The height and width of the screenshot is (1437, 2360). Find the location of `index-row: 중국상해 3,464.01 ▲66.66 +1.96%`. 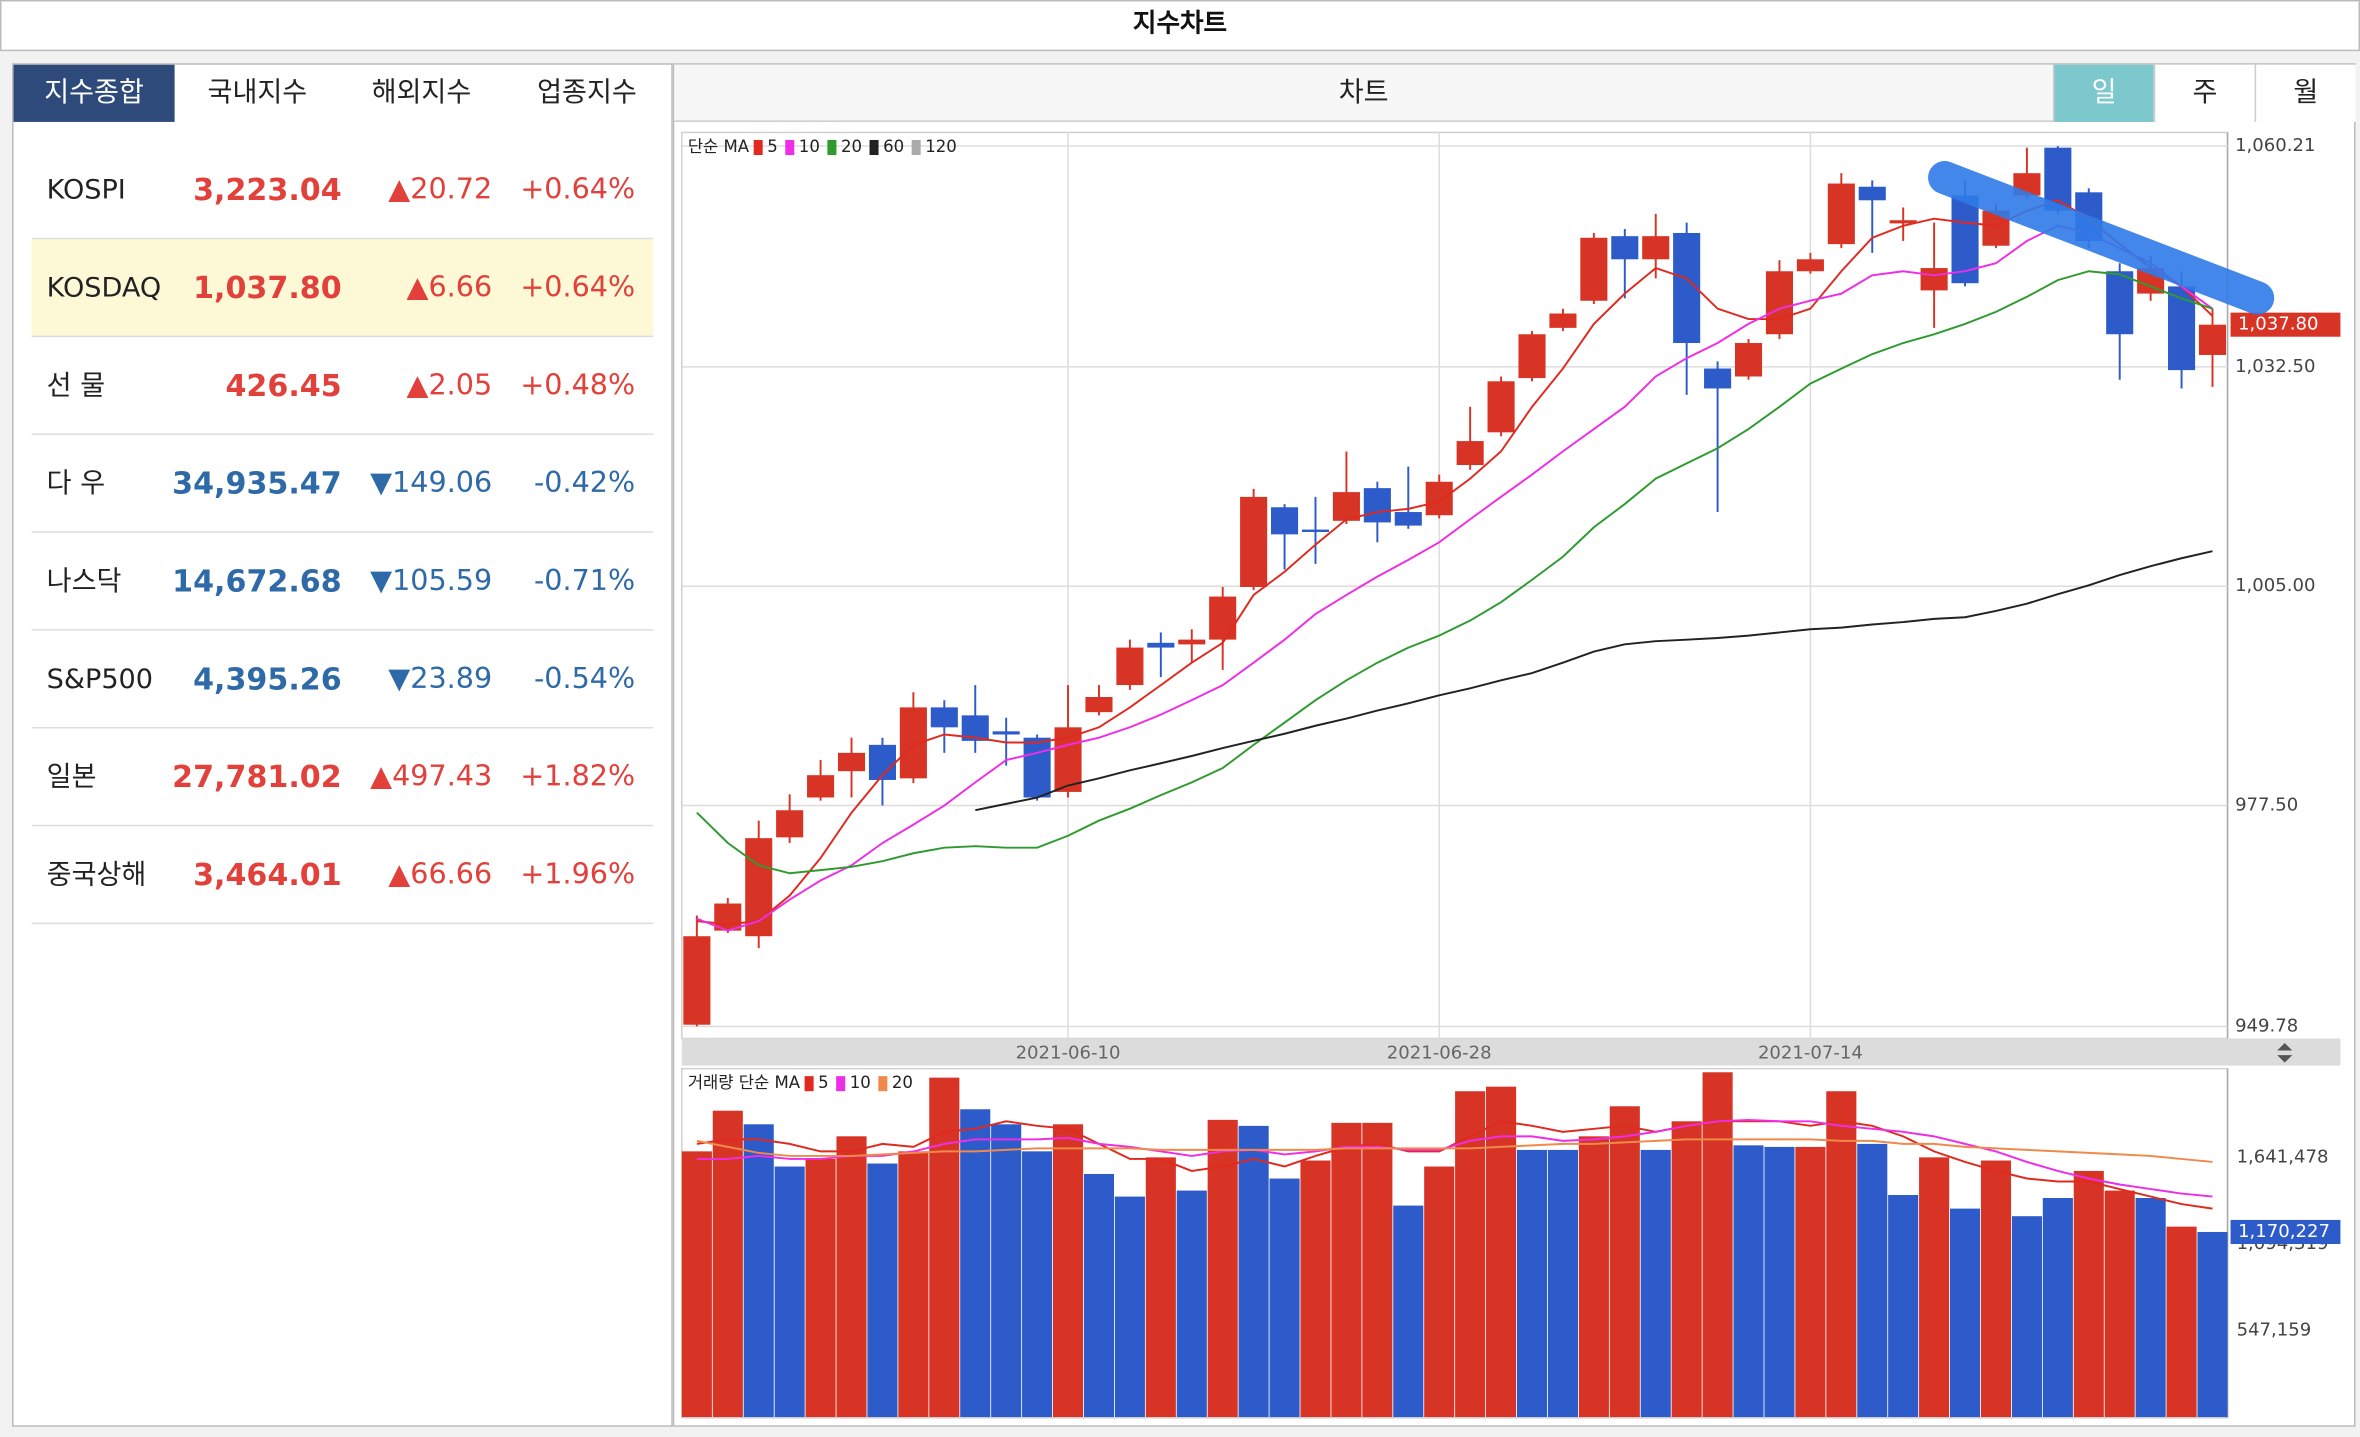

index-row: 중국상해 3,464.01 ▲66.66 +1.96% is located at coordinates (342, 875).